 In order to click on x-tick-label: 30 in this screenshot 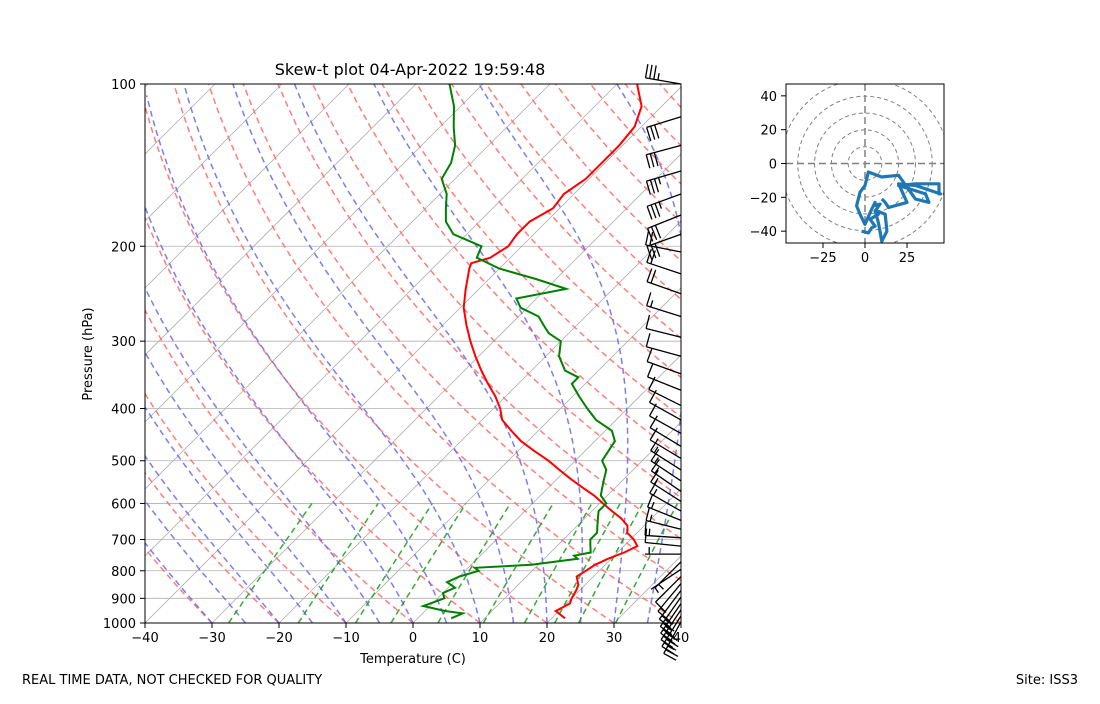, I will do `click(614, 638)`.